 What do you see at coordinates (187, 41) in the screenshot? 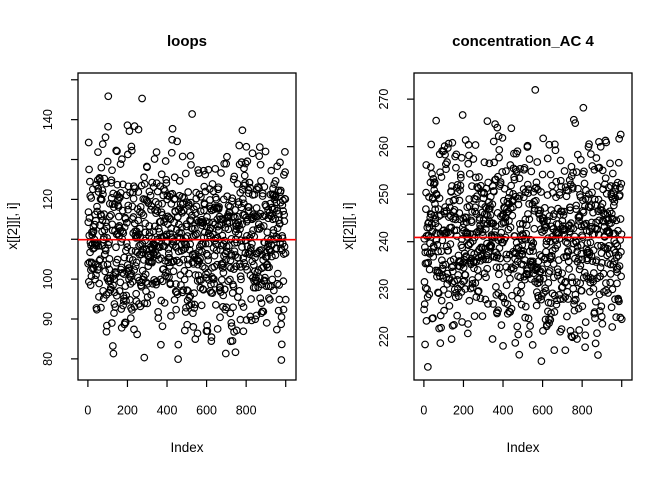
I see `plot-title: loops` at bounding box center [187, 41].